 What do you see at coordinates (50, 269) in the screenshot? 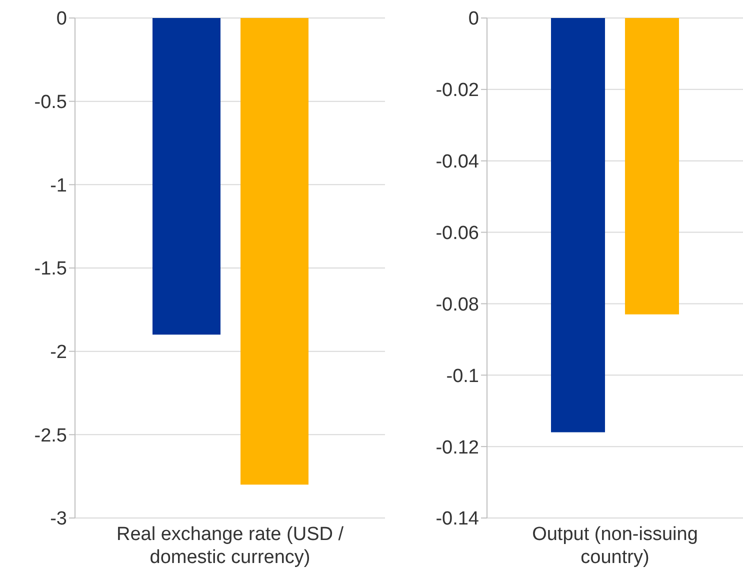
I see `y-tick-label: -1.5` at bounding box center [50, 269].